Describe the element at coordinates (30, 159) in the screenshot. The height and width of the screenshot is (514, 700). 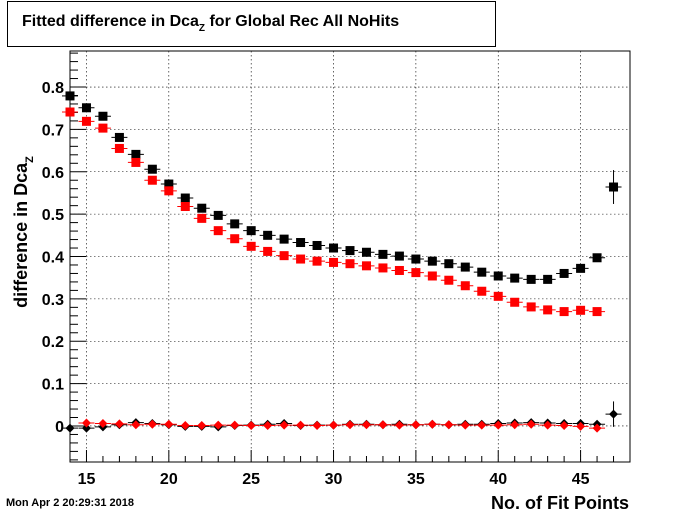
I see `y-axis-title-subscript: Z` at that location.